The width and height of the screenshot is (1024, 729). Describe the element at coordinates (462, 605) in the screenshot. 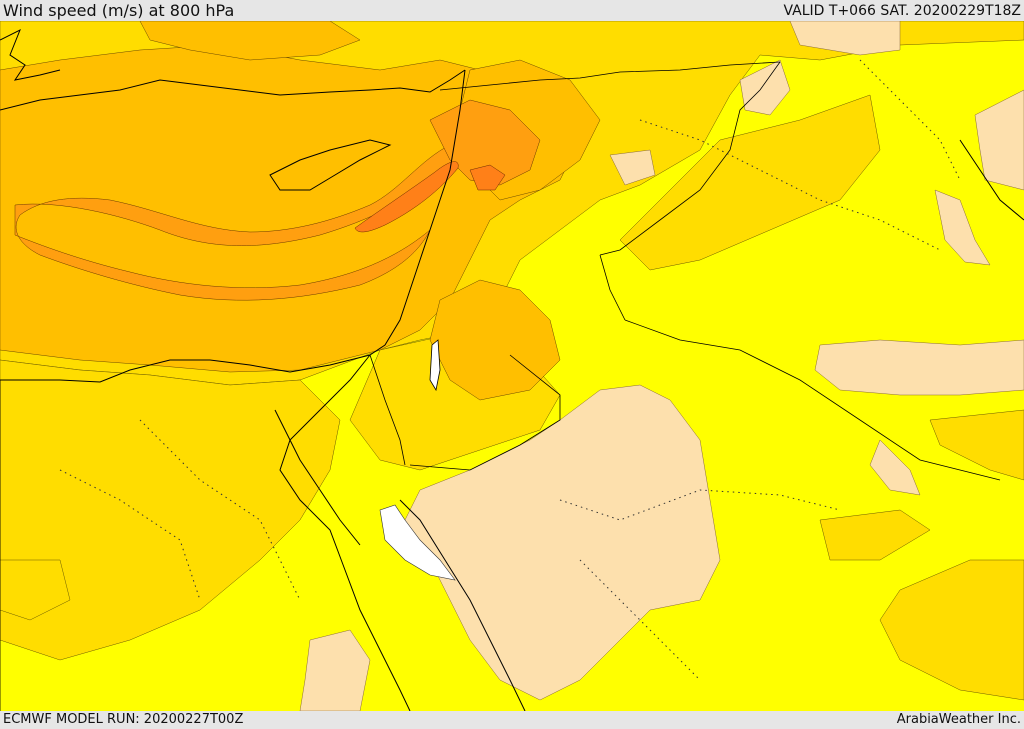

I see `coastline-red-sea-east` at that location.